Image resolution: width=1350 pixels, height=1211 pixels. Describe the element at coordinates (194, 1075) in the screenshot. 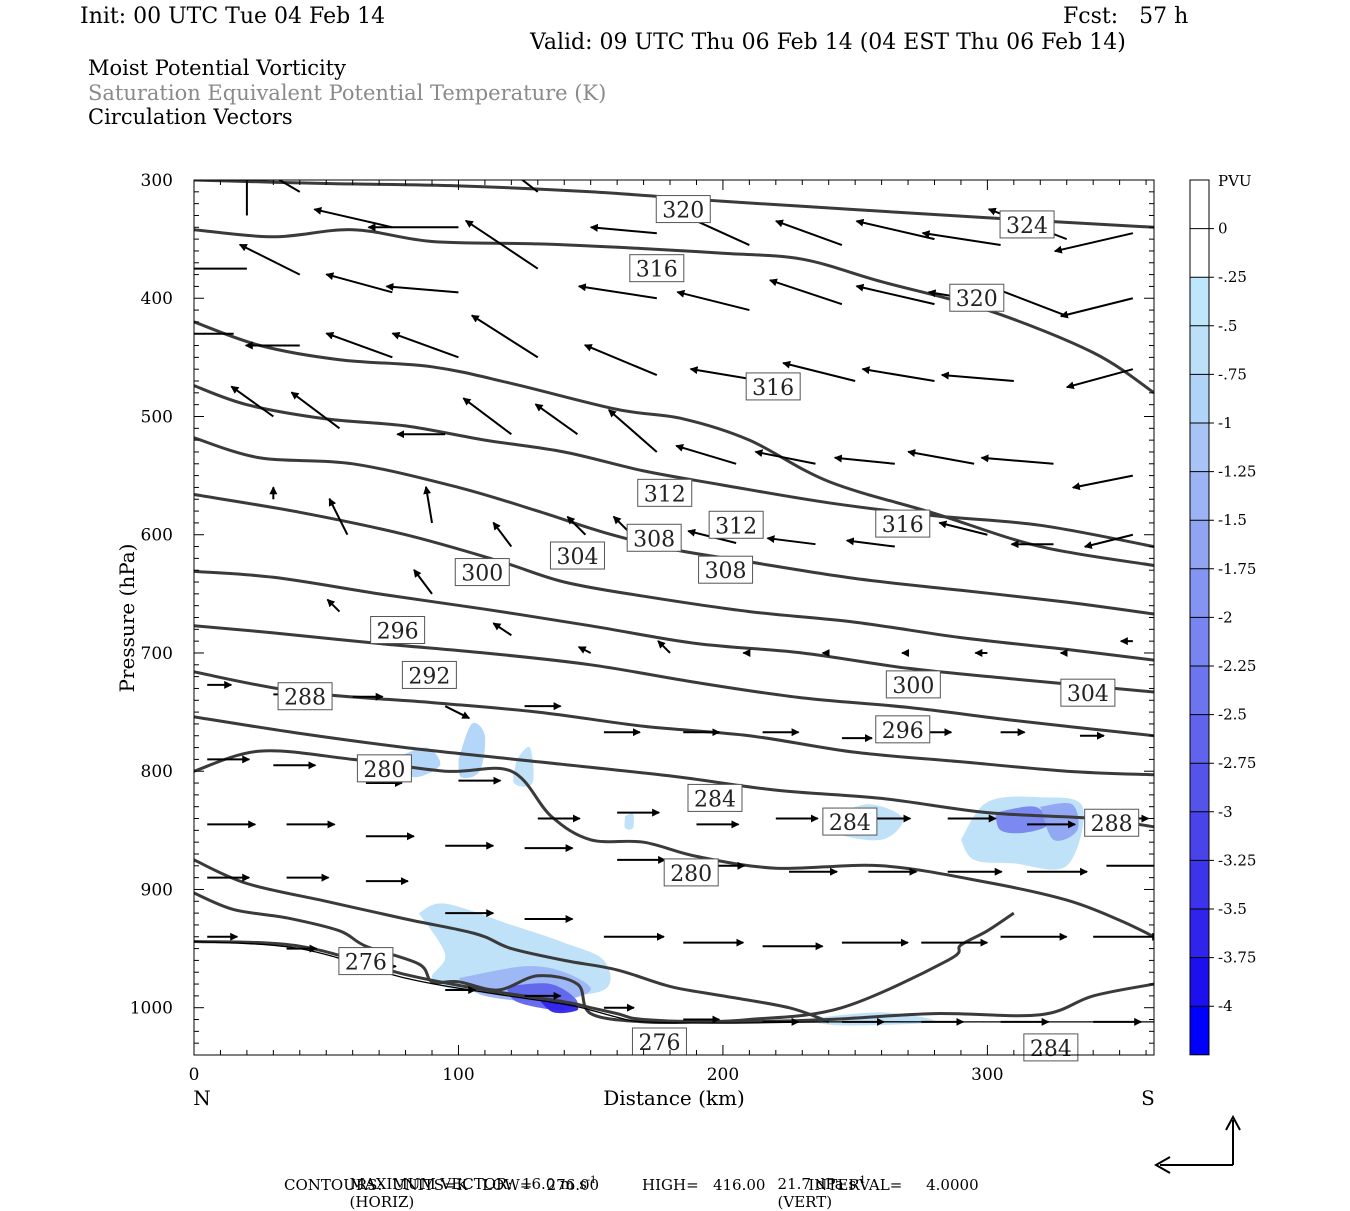

I see `x-tick-label: 0` at that location.